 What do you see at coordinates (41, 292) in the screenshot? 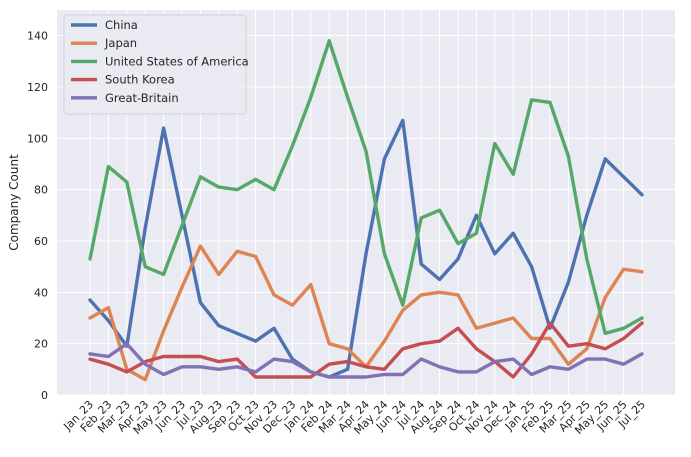
I see `y-tick-label: 40` at bounding box center [41, 292].